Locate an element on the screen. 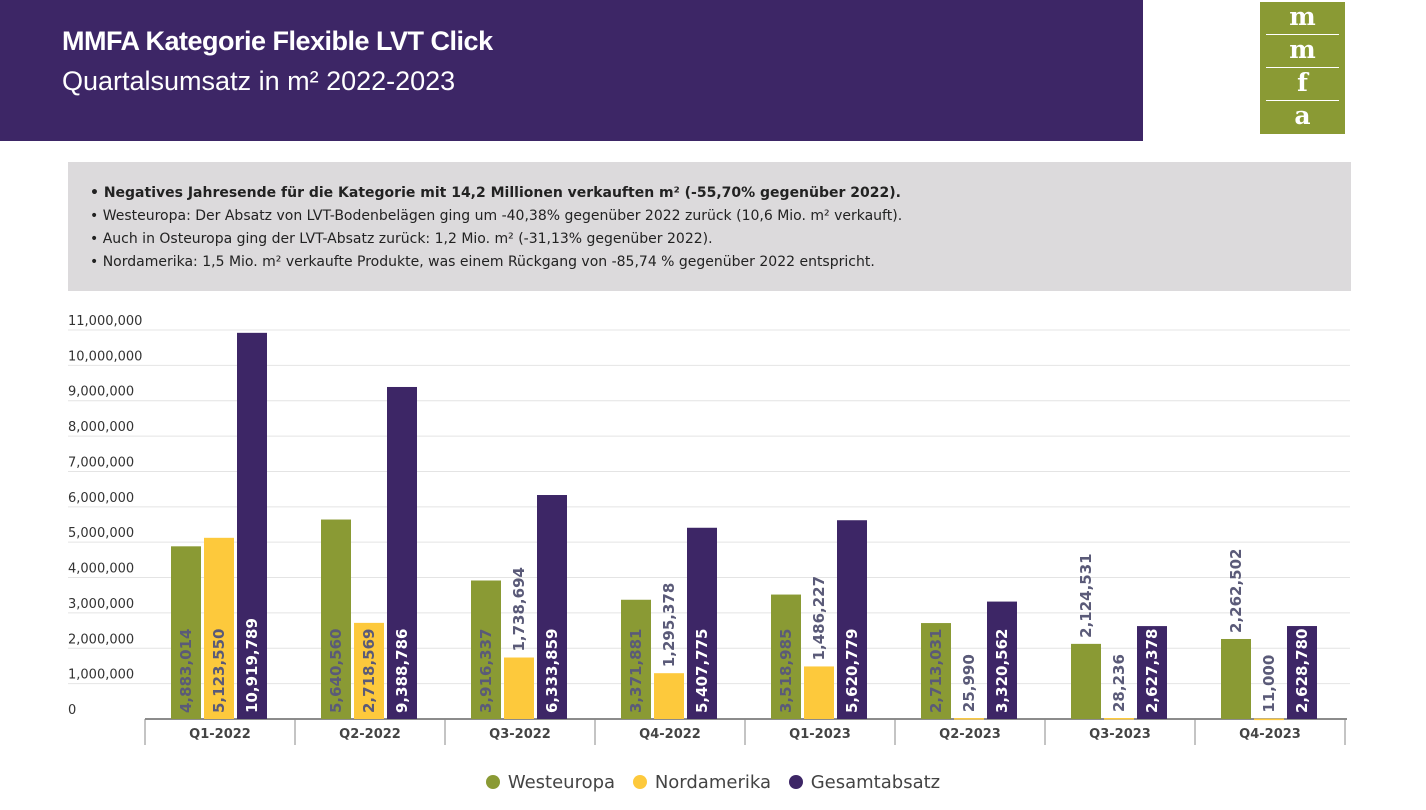 The image size is (1426, 810). mmfa-logo: m m f a is located at coordinates (1302, 68).